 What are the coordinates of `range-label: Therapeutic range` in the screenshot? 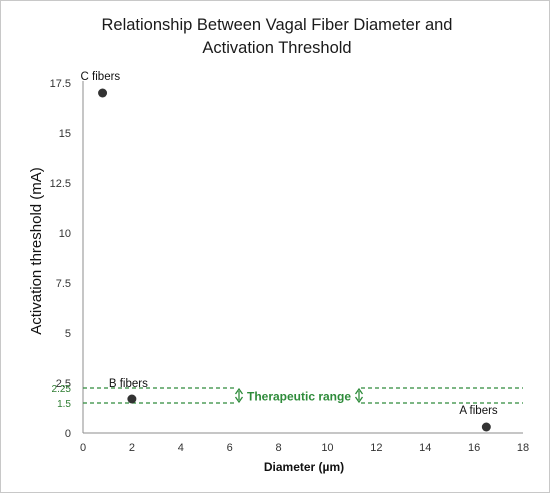 It's located at (299, 397).